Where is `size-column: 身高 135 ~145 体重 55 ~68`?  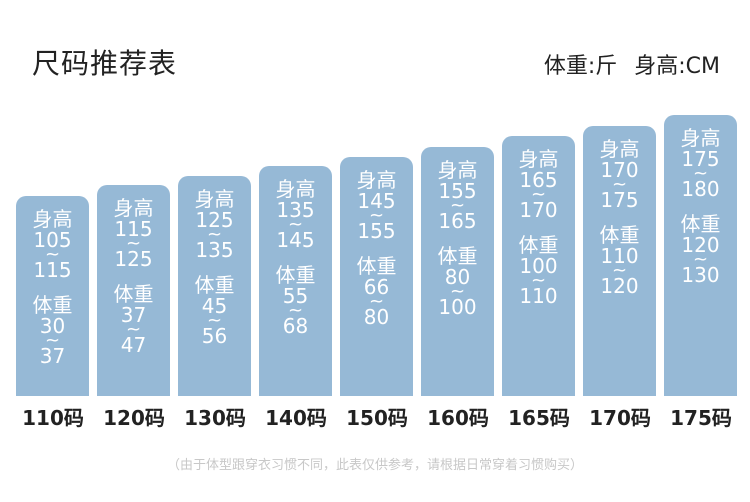
size-column: 身高 135 ~145 体重 55 ~68 is located at coordinates (295, 281).